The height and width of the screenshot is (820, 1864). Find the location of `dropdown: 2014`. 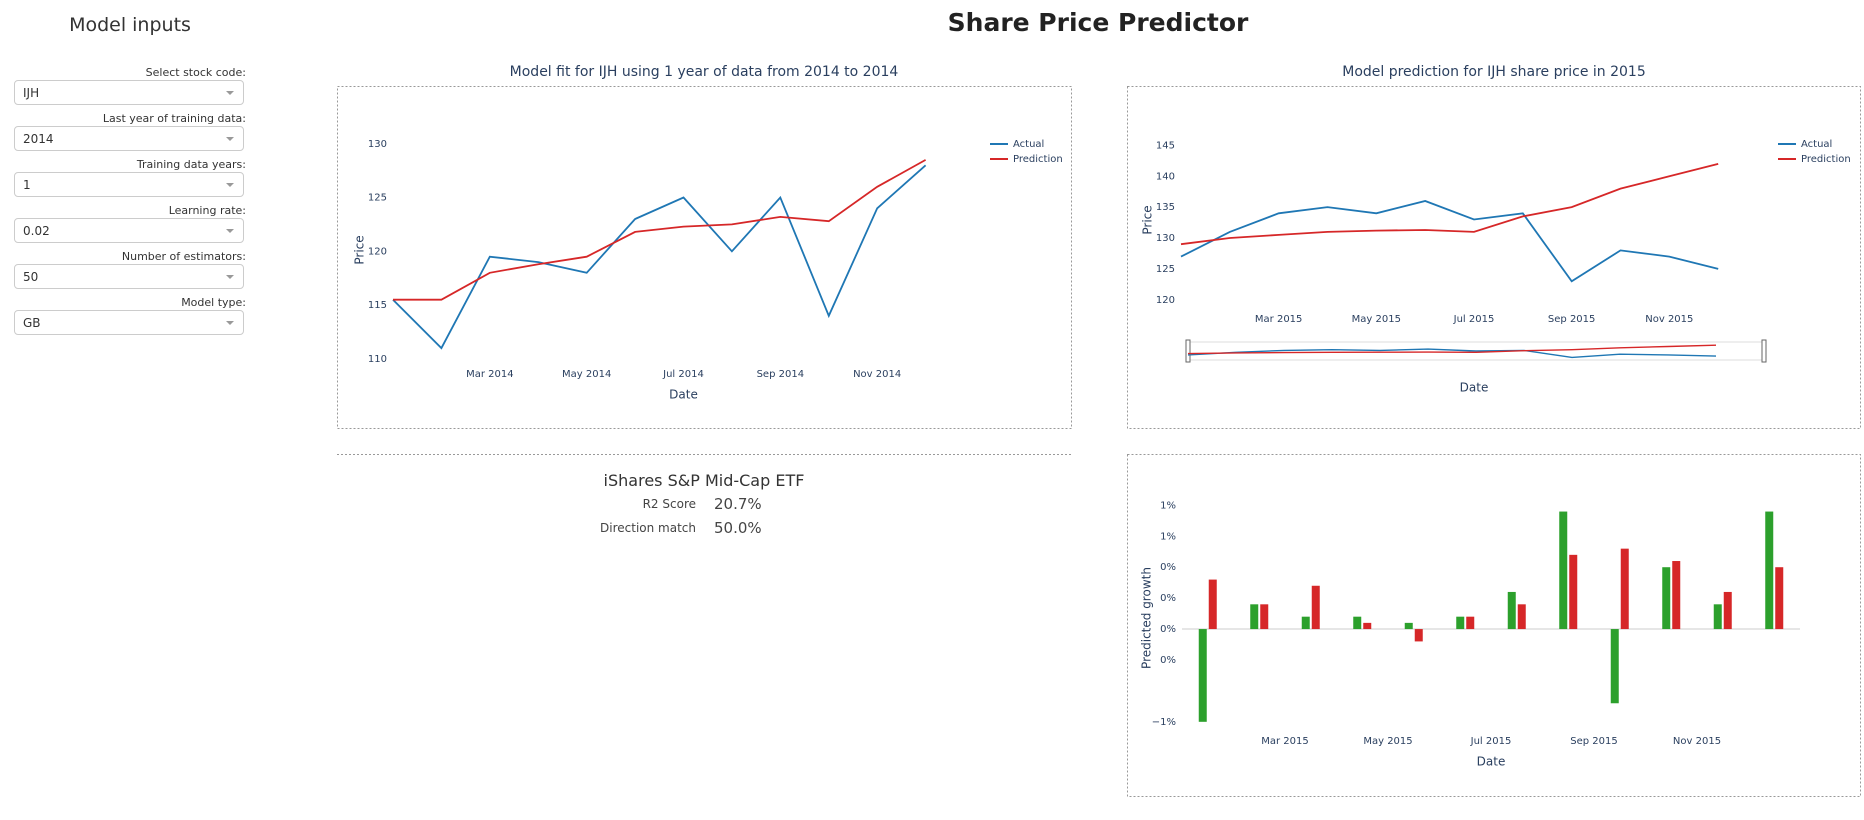

dropdown: 2014 is located at coordinates (129, 138).